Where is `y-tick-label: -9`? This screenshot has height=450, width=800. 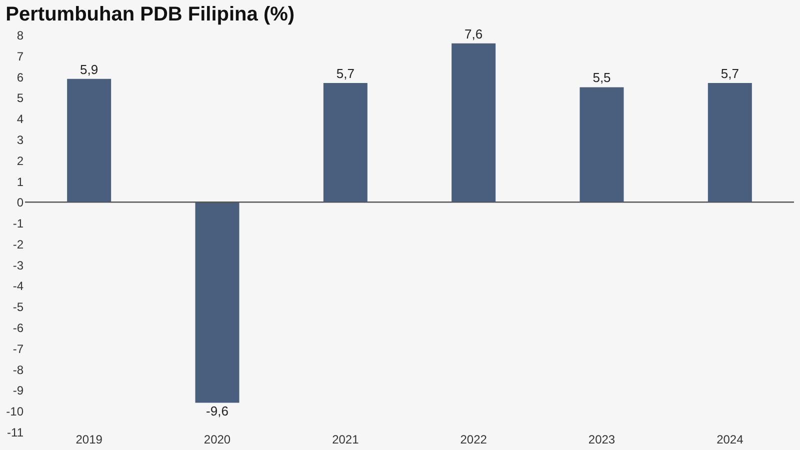
y-tick-label: -9 is located at coordinates (18, 391).